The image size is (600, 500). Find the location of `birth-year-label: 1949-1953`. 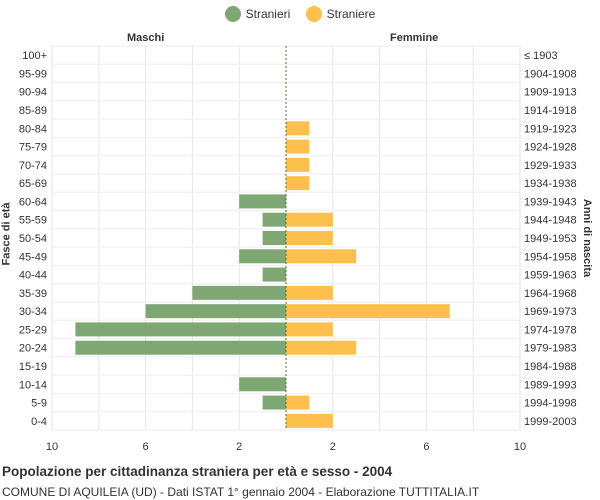

birth-year-label: 1949-1953 is located at coordinates (550, 239).